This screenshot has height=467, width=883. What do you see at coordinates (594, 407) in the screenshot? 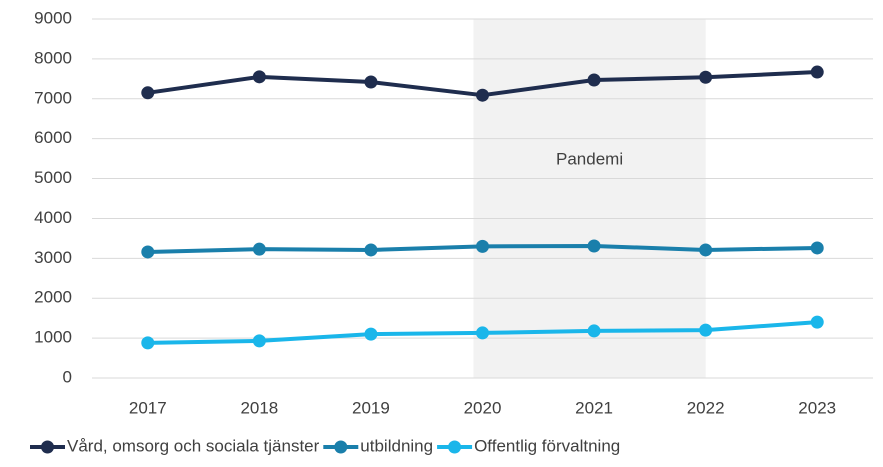
I see `x-tick-label: 2021` at bounding box center [594, 407].